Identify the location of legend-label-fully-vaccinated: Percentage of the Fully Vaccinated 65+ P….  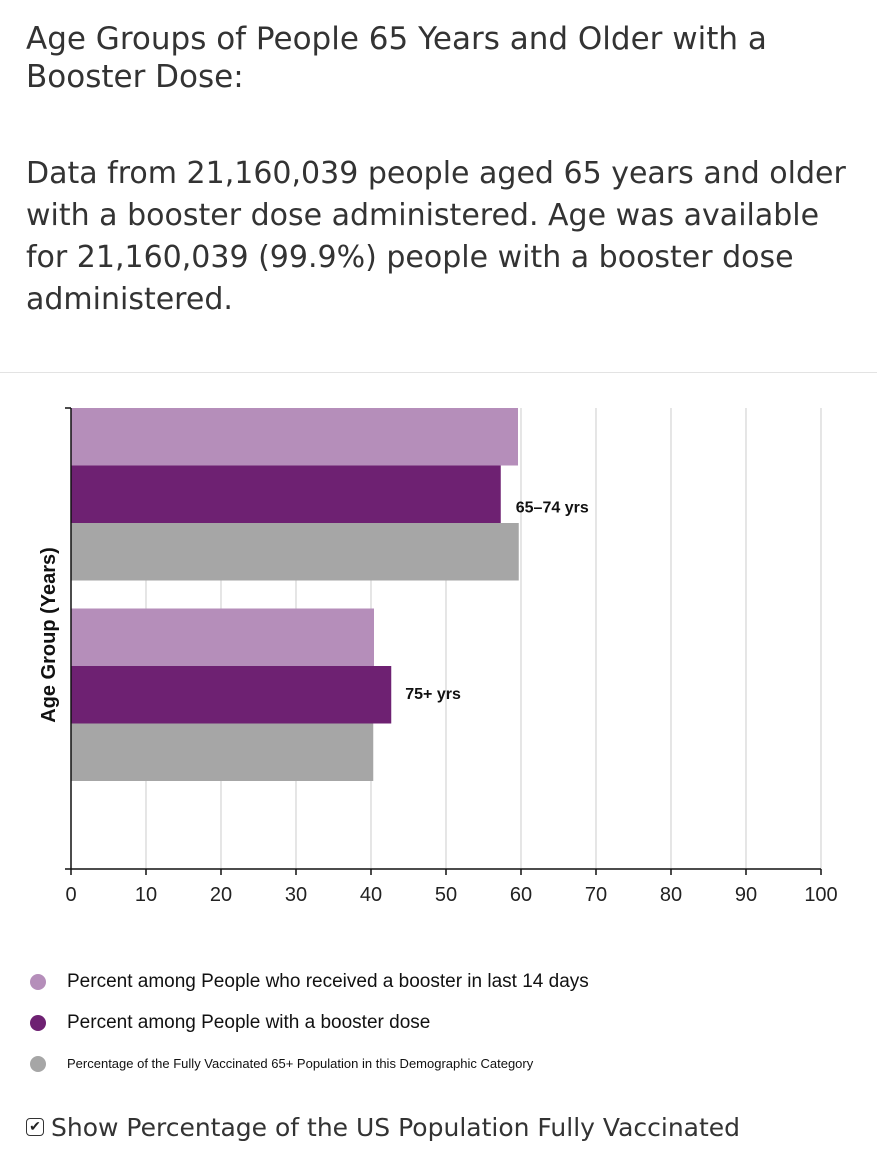
(300, 1063).